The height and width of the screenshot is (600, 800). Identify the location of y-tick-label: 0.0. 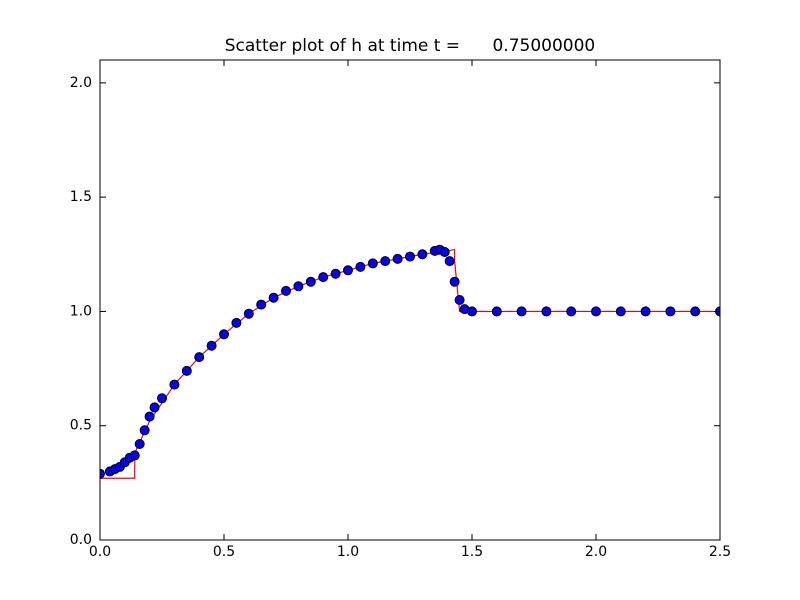
(81, 540).